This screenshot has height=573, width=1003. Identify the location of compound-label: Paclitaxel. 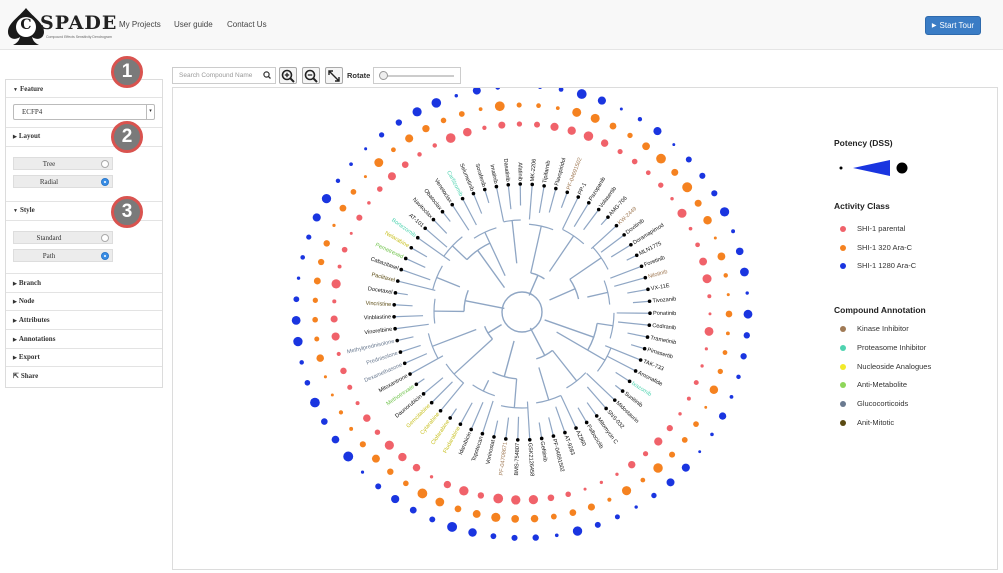
(383, 278).